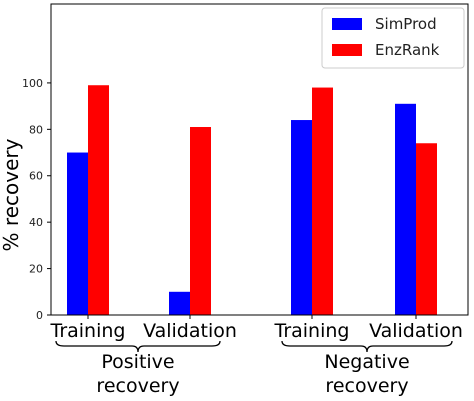  Describe the element at coordinates (36, 199) in the screenshot. I see `y-axis-ticks: 0 20 40 60 80 100` at that location.